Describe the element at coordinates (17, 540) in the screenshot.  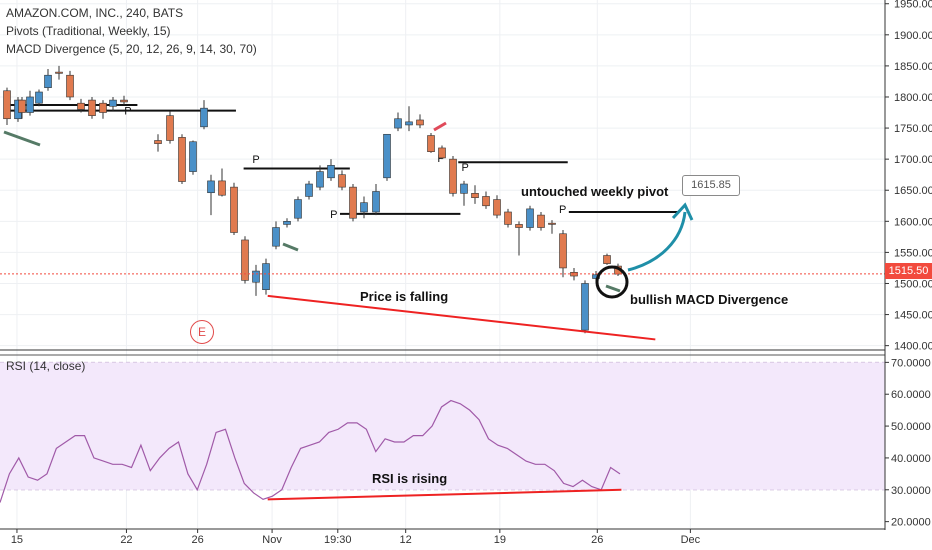
I see `time-tick-label: 15` at that location.